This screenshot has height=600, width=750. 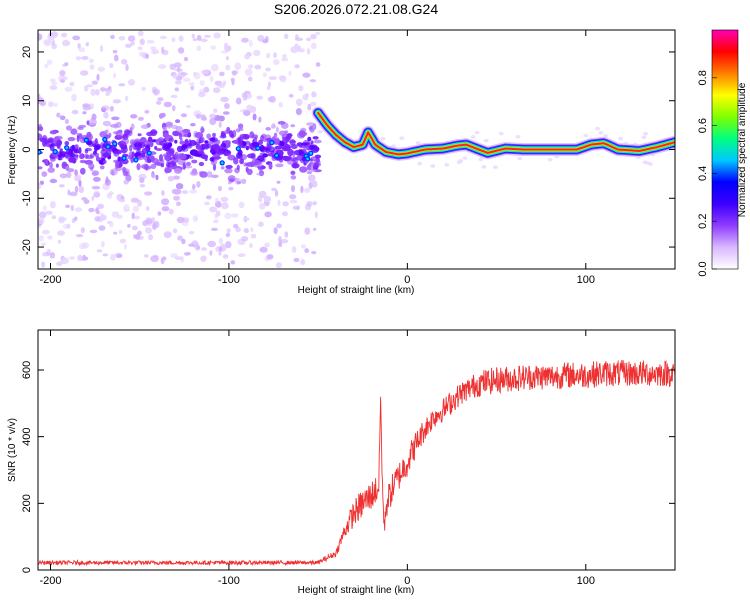 I want to click on y-tick-label: -10, so click(x=27, y=198).